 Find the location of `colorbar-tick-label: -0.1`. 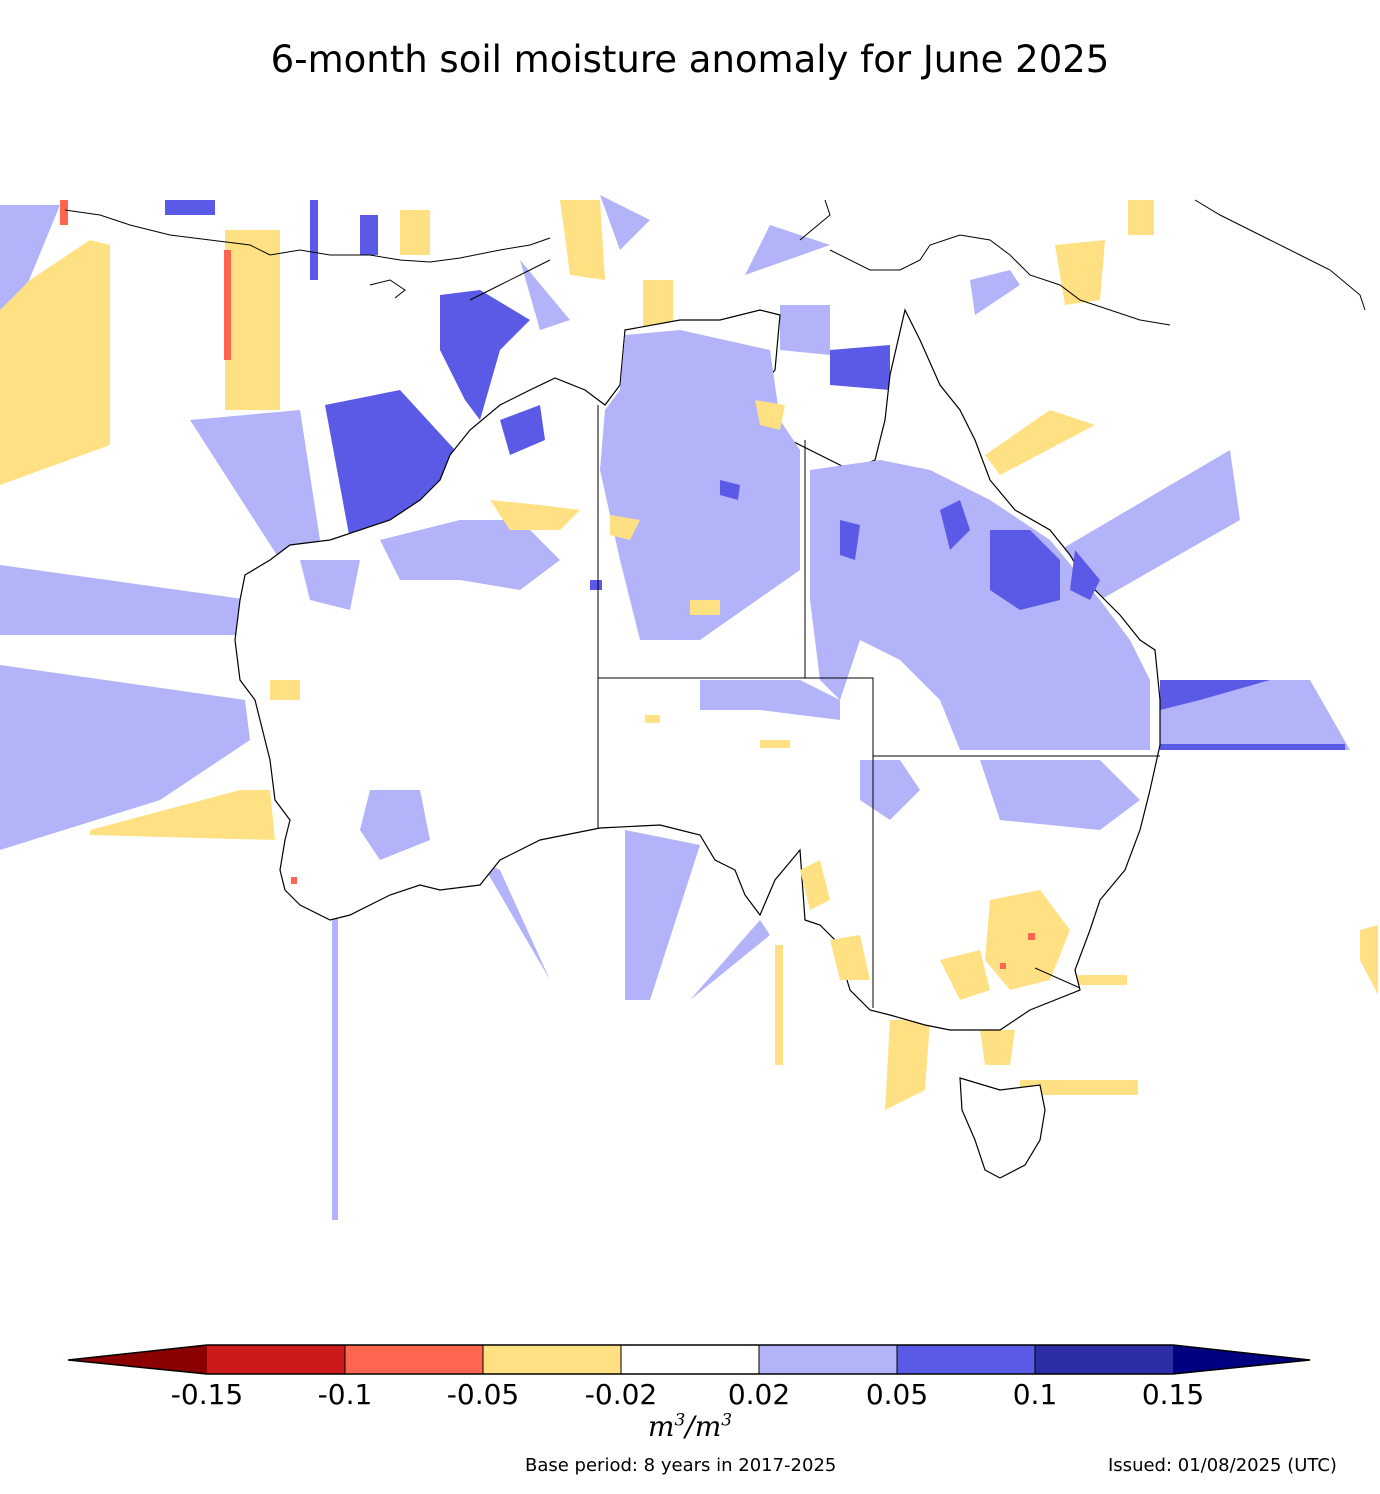

colorbar-tick-label: -0.1 is located at coordinates (345, 1394).